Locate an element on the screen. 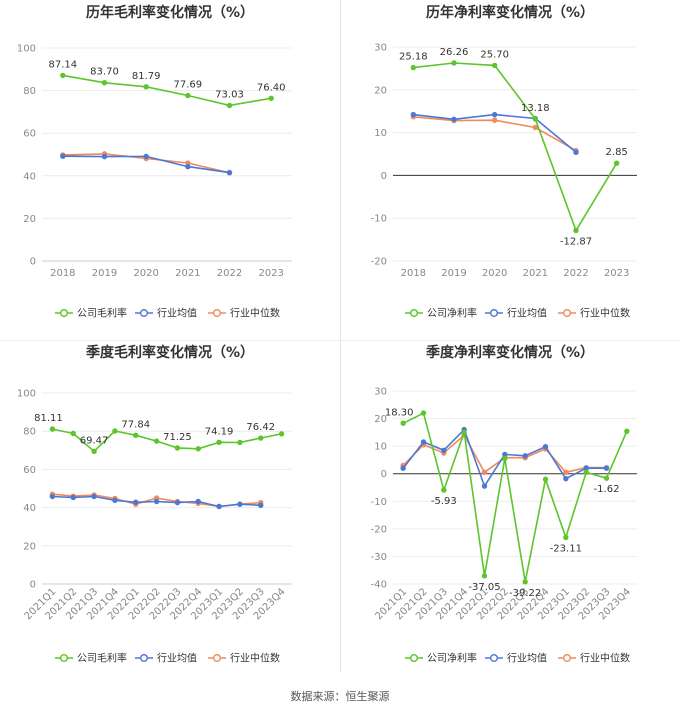 Image resolution: width=680 pixels, height=712 pixels. data-label: 81.11 is located at coordinates (48, 418).